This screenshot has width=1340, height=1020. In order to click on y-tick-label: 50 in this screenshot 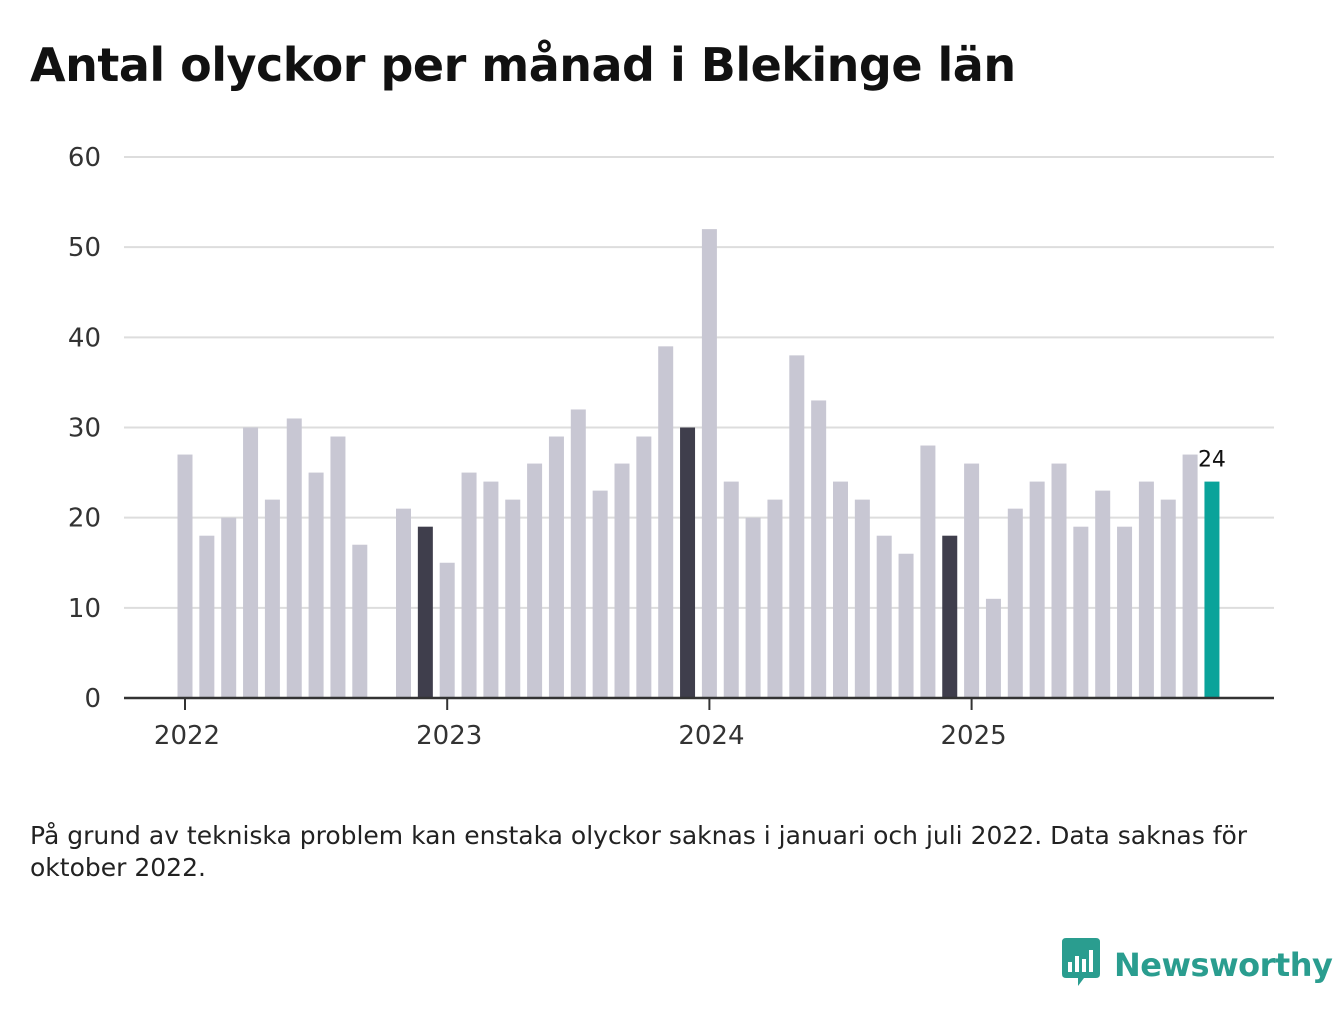, I will do `click(84, 248)`.